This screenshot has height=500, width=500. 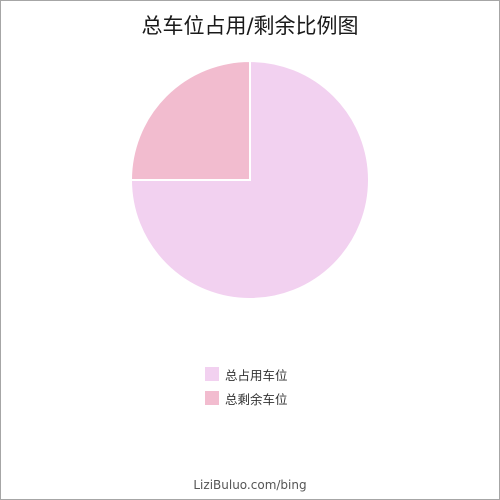 I want to click on pie-slice-remaining, so click(x=190, y=120).